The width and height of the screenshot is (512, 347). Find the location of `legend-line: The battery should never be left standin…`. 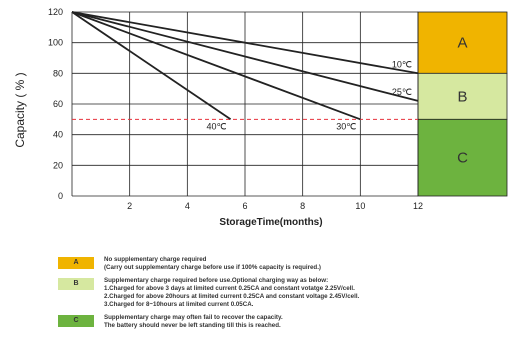

legend-line: The battery should never be left standin… is located at coordinates (192, 325).